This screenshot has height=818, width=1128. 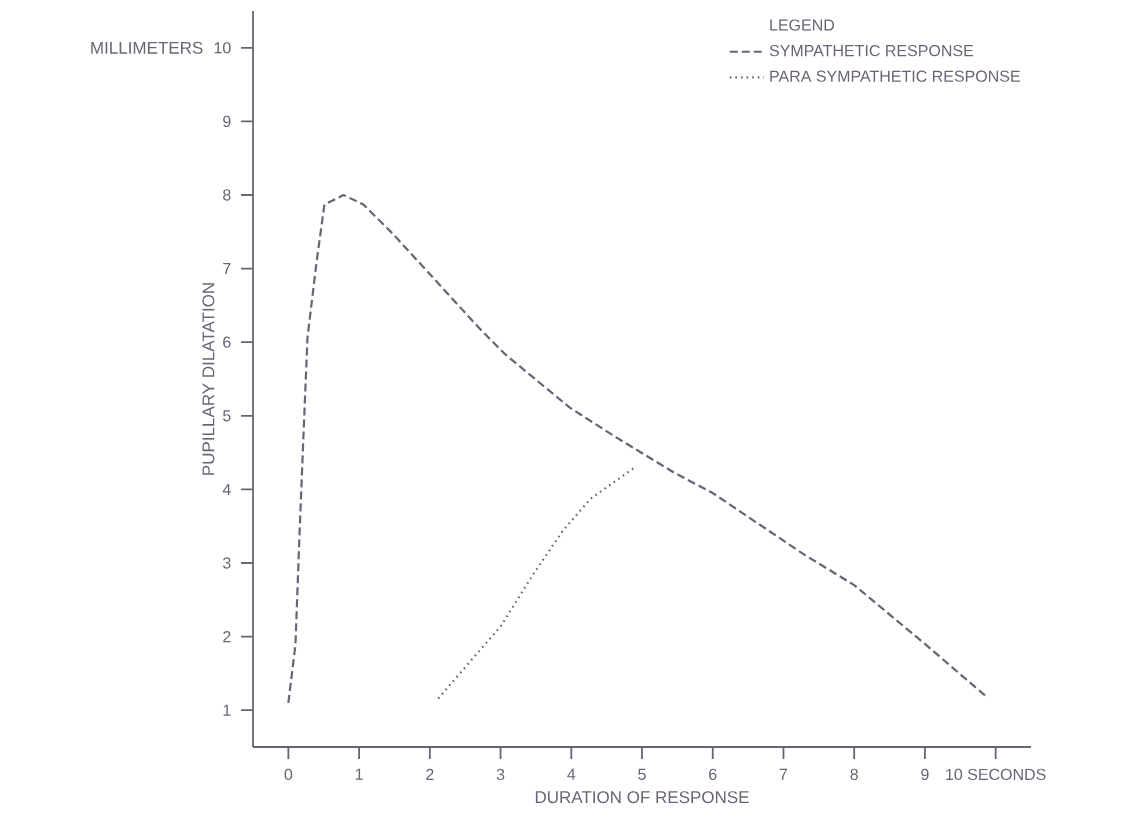 I want to click on x-tick-label: 7, so click(x=783, y=774).